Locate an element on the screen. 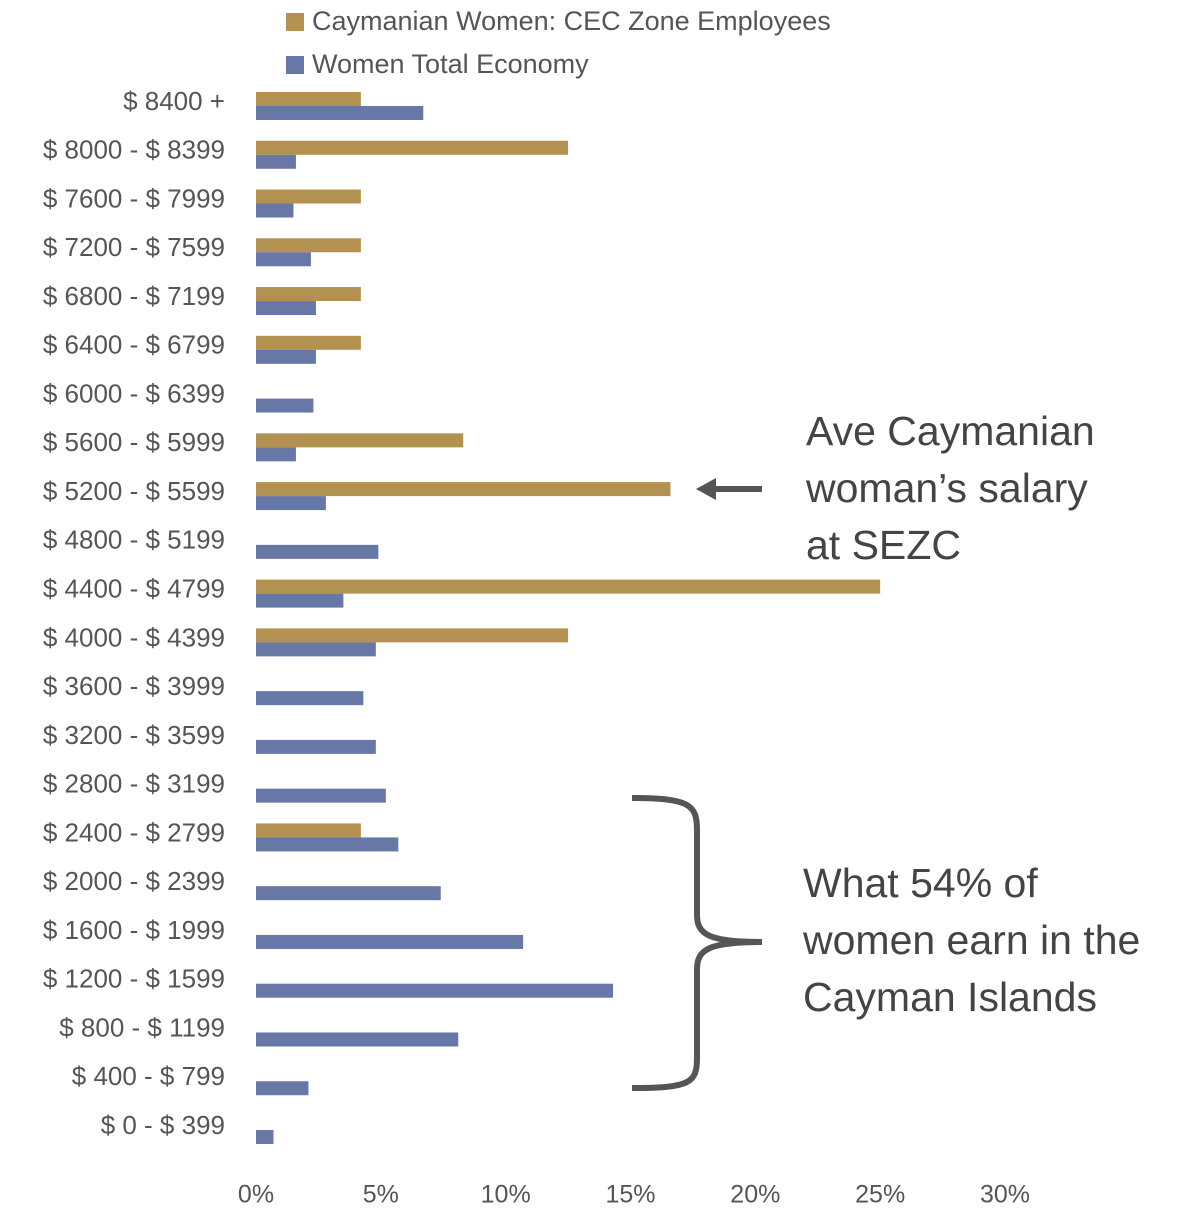  x-tick-label: 5% is located at coordinates (381, 1195).